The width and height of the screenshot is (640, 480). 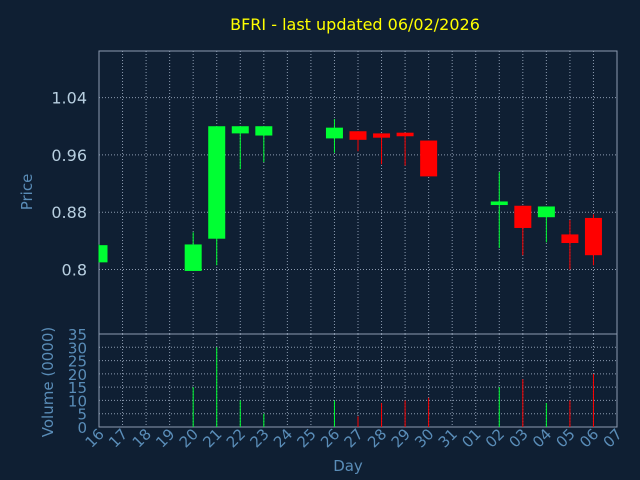 What do you see at coordinates (542, 438) in the screenshot?
I see `x-tick-label: 04` at bounding box center [542, 438].